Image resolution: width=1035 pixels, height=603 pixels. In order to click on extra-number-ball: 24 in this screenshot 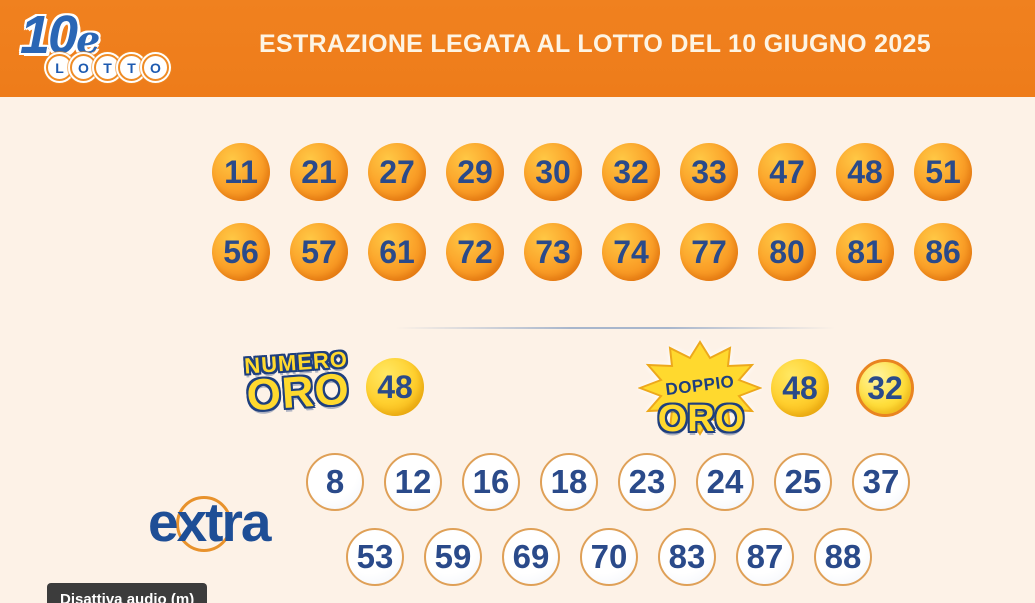, I will do `click(725, 482)`.